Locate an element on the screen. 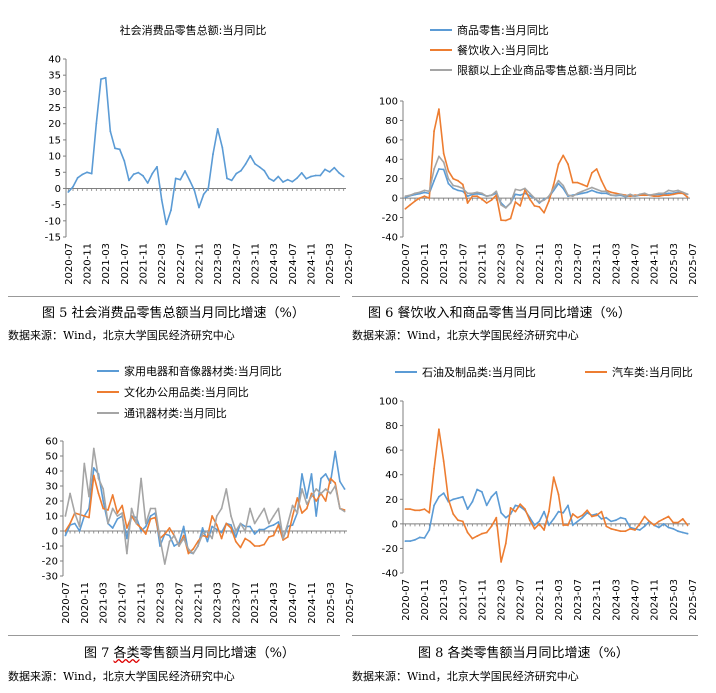 The image size is (716, 693). x-tick-label: 2021-03 is located at coordinates (106, 264).